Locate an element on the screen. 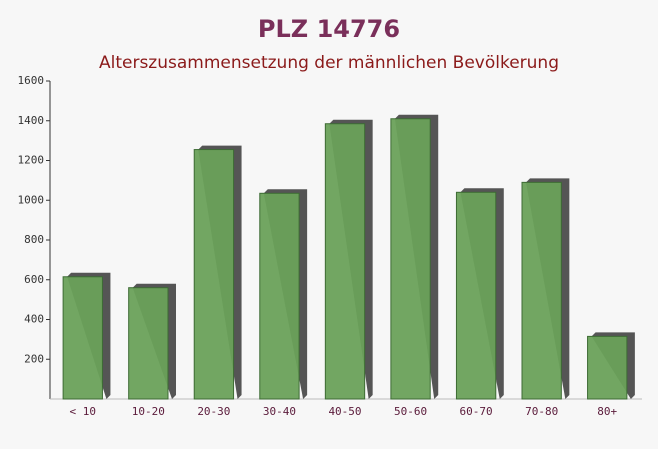  x-tick-label: 80+ is located at coordinates (607, 411).